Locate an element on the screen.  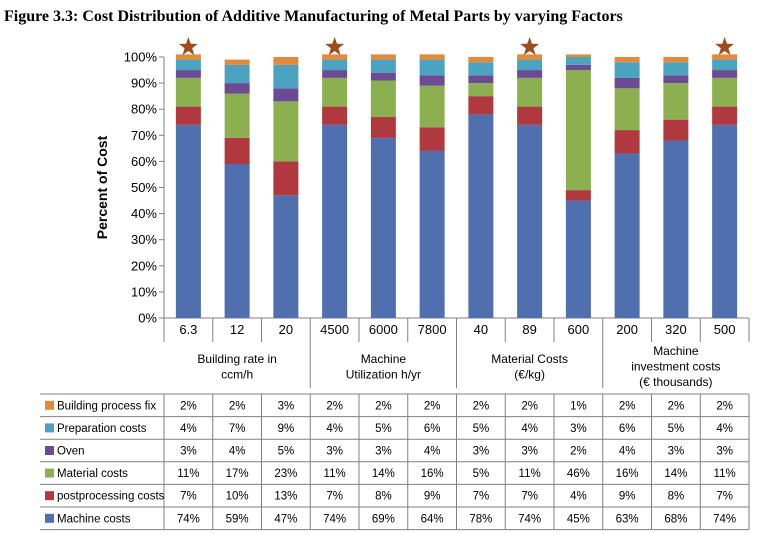
group-label: Building rate in is located at coordinates (236, 359).